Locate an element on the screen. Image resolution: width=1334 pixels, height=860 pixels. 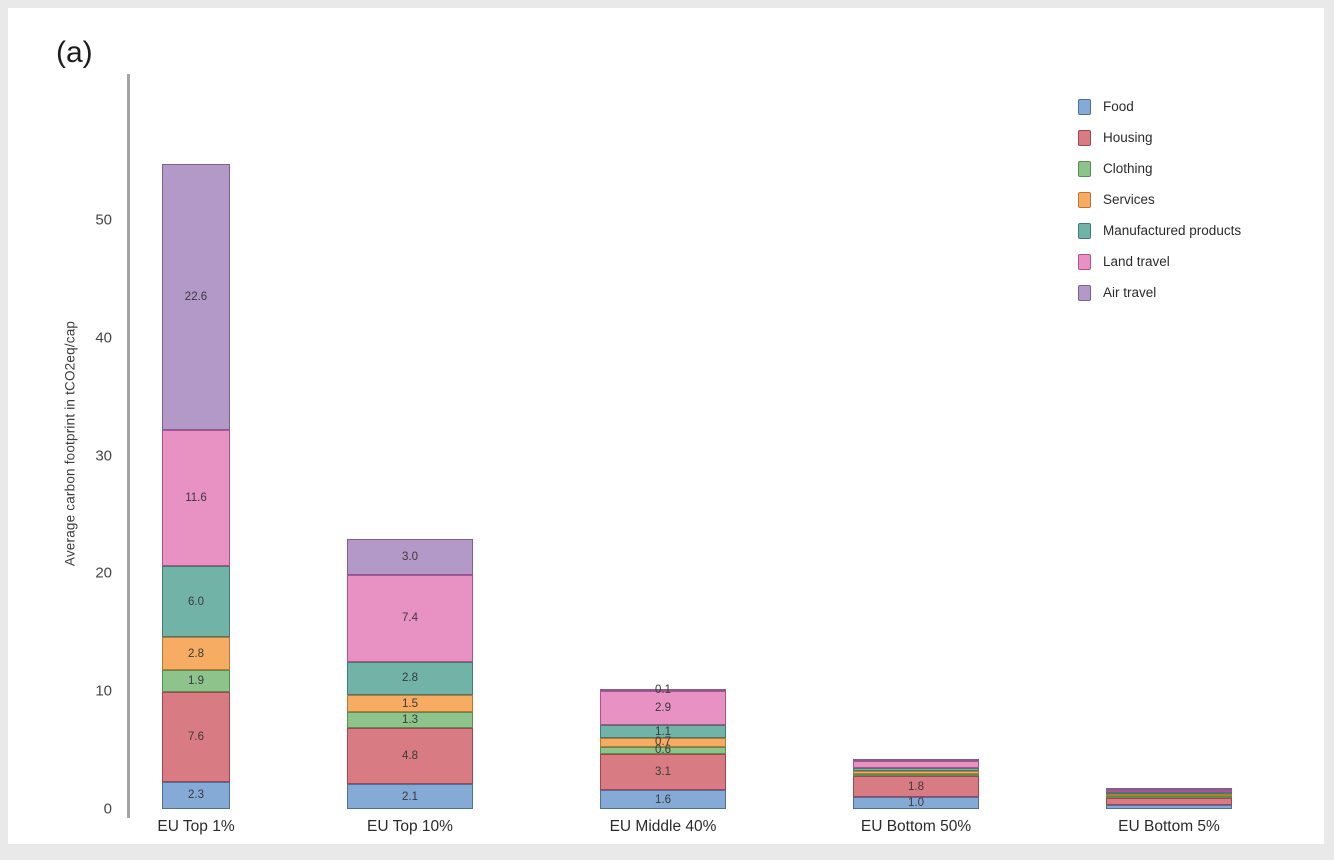
segment-value-label: 2.1 is located at coordinates (410, 796).